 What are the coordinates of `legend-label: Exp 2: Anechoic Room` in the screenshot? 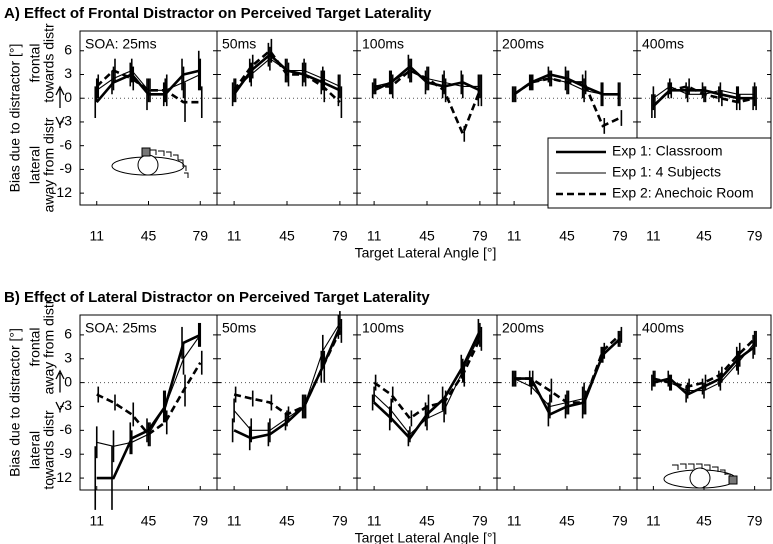 It's located at (683, 193).